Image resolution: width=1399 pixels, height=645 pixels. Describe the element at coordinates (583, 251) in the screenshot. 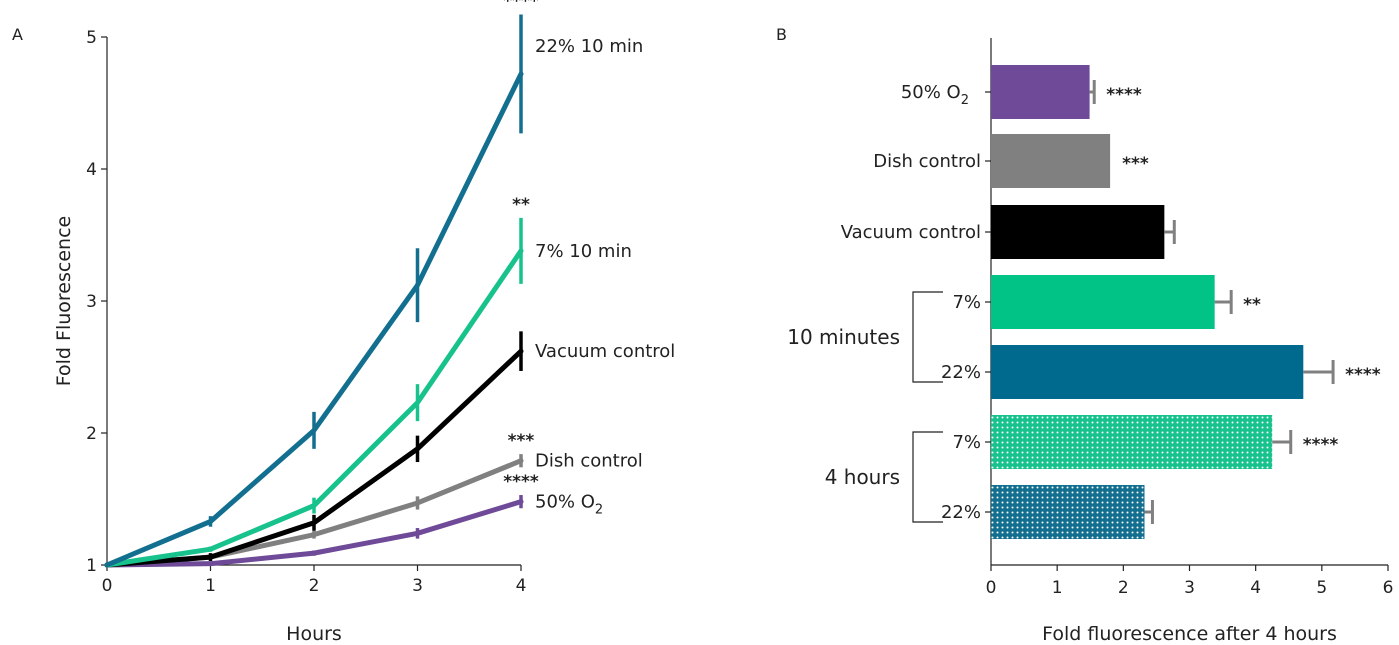

I see `series-label: 7% 10 min` at that location.